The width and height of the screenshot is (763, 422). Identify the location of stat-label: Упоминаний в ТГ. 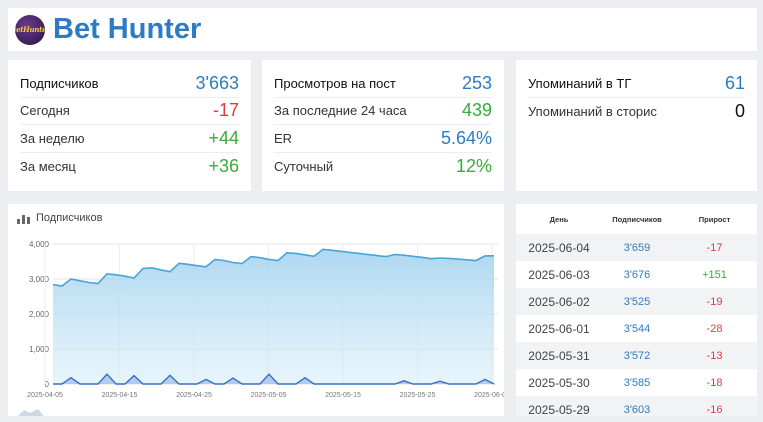
(580, 83).